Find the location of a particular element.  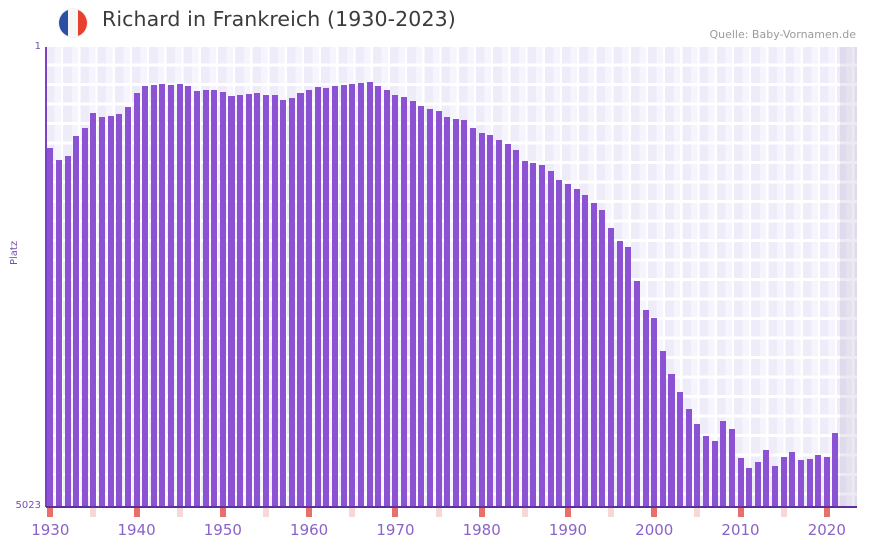

tick-marker-1975 is located at coordinates (438, 512).